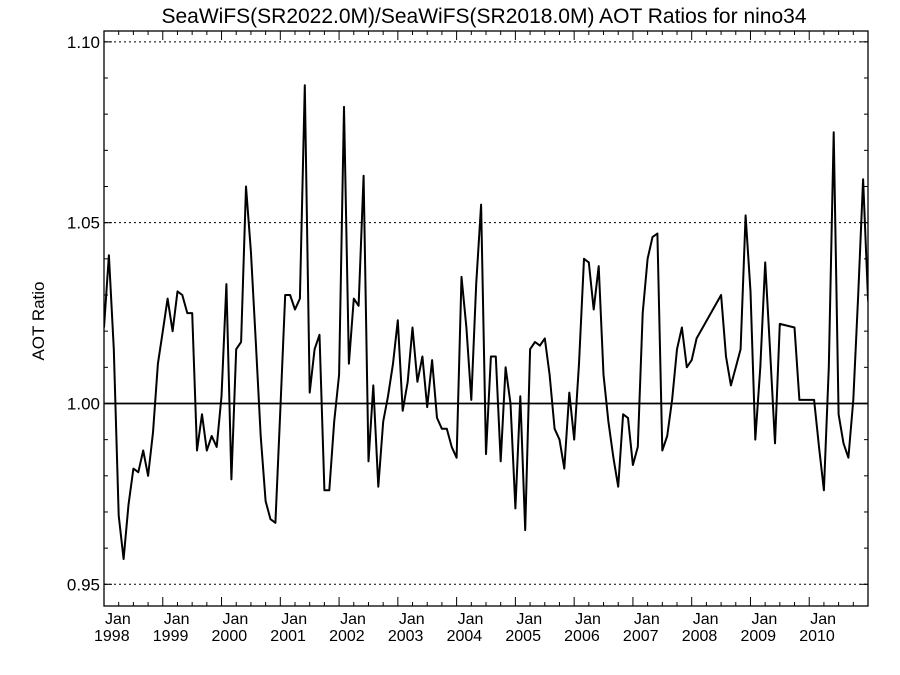 The height and width of the screenshot is (675, 900). What do you see at coordinates (83, 403) in the screenshot?
I see `y-tick-label: 1.00` at bounding box center [83, 403].